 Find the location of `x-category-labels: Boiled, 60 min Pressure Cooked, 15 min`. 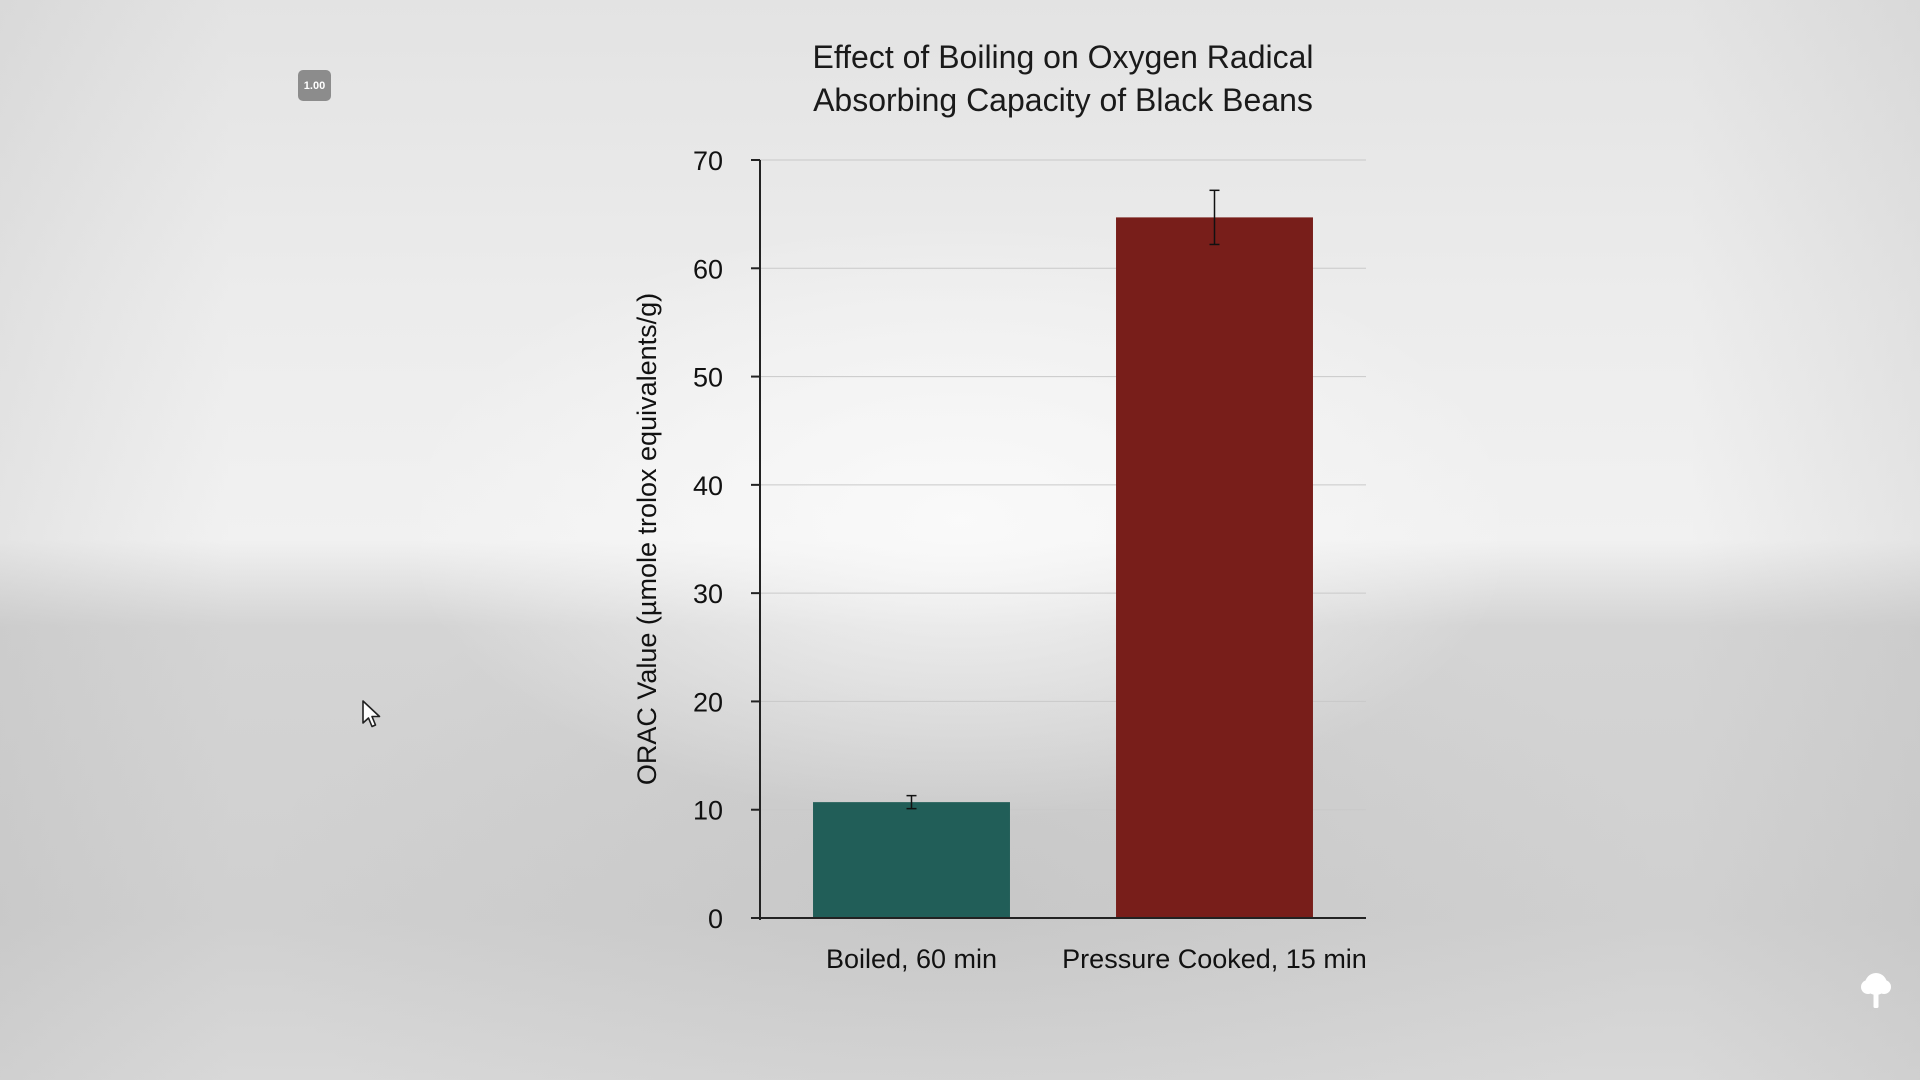

x-category-labels: Boiled, 60 min Pressure Cooked, 15 min is located at coordinates (1096, 959).